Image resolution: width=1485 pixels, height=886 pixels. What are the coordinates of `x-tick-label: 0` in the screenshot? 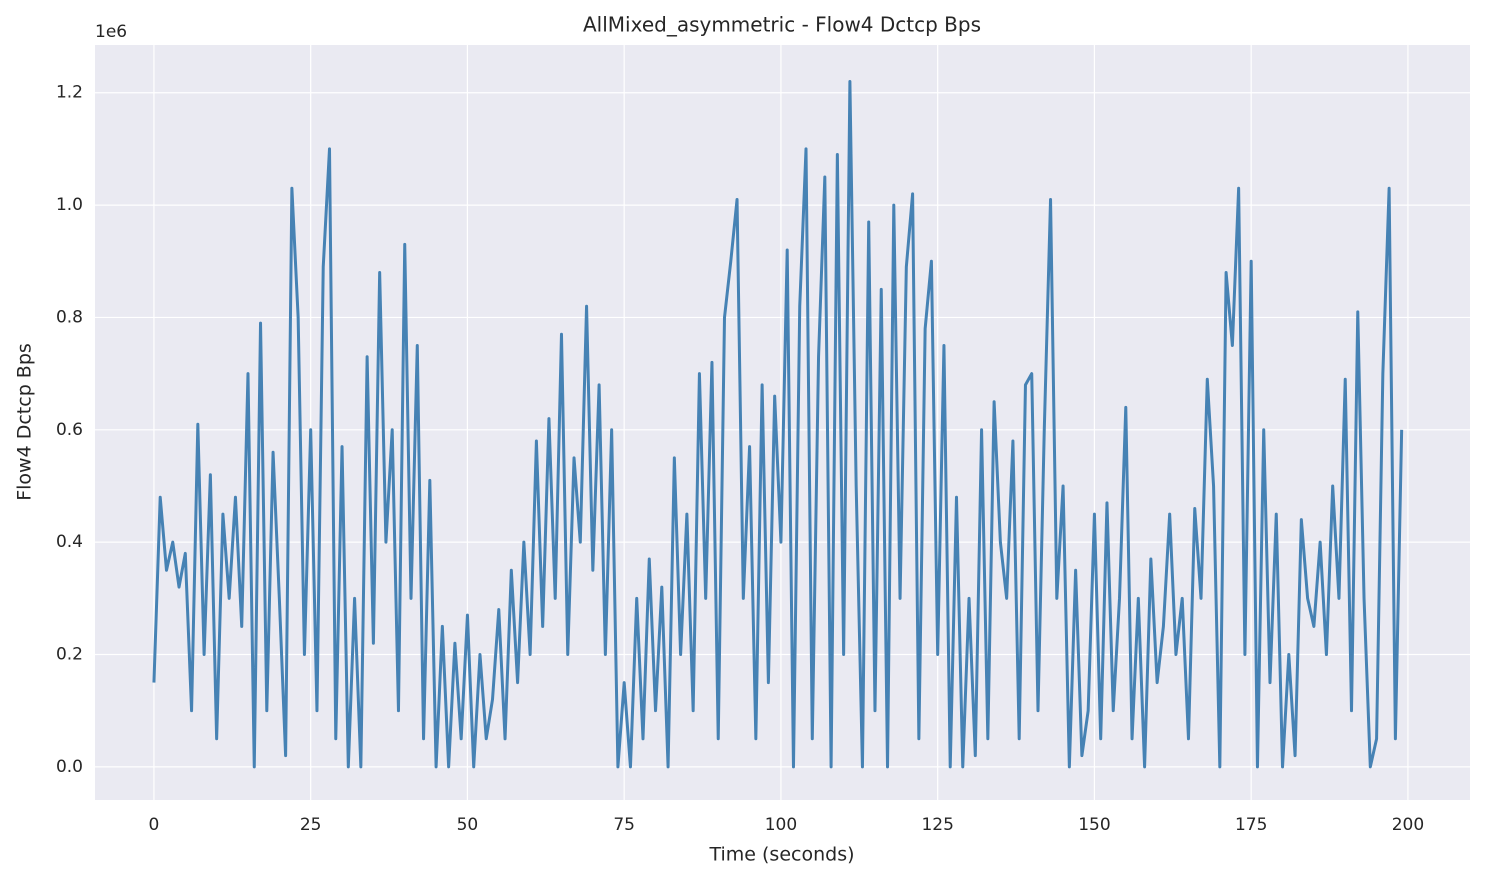 It's located at (154, 825).